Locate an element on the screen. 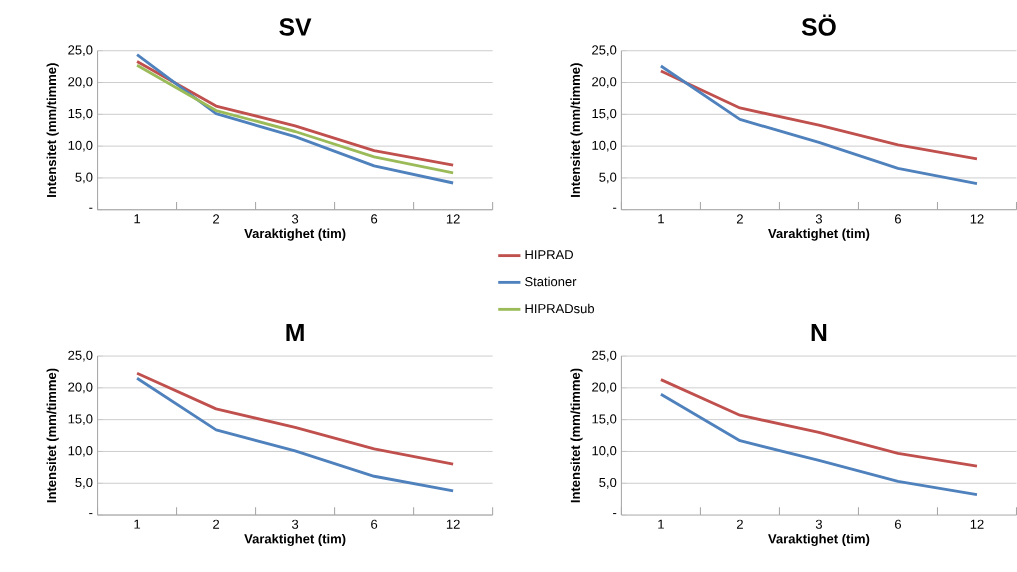 This screenshot has width=1017, height=572. chart-title: M is located at coordinates (295, 333).